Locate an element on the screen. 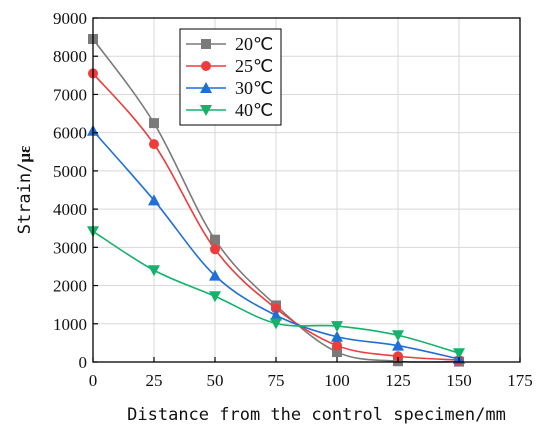 This screenshot has width=550, height=435. x-tick-label: 50 is located at coordinates (215, 380).